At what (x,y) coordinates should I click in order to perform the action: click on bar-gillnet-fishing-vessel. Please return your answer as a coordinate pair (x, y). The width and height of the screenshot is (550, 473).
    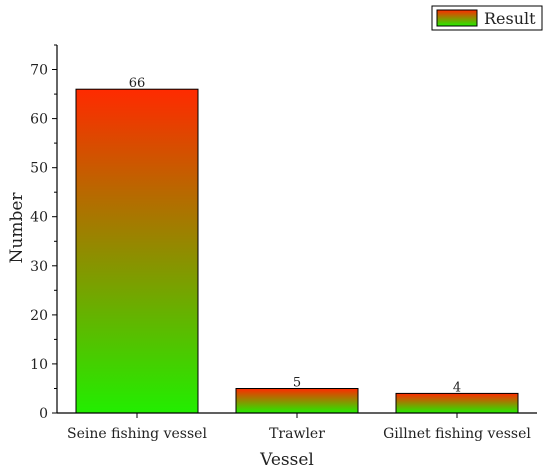
    Looking at the image, I should click on (457, 403).